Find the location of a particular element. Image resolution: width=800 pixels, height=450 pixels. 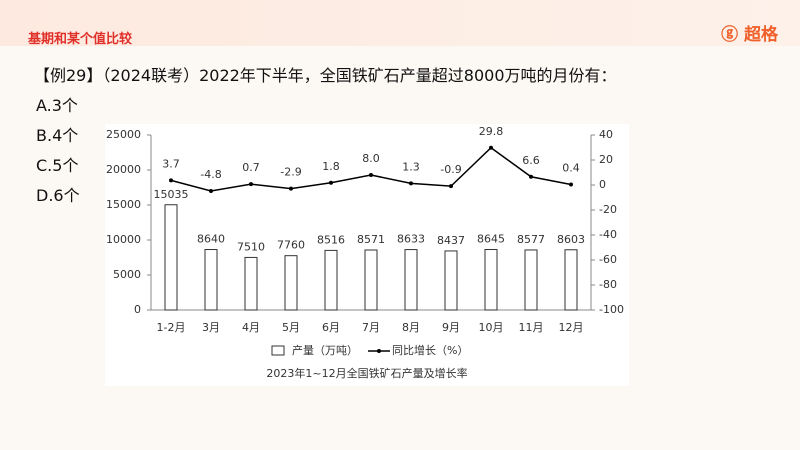

y2-tick-label: -20 is located at coordinates (608, 209).